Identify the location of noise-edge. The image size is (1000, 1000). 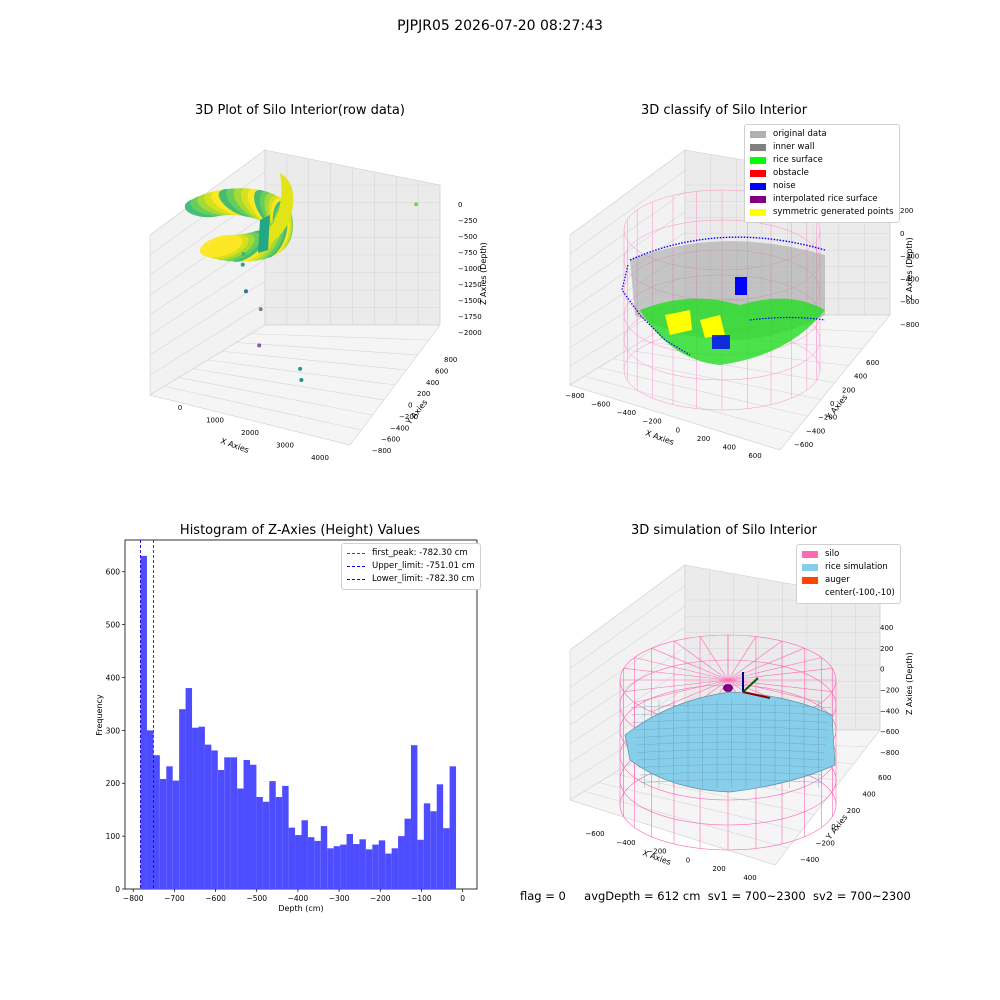
(727, 248).